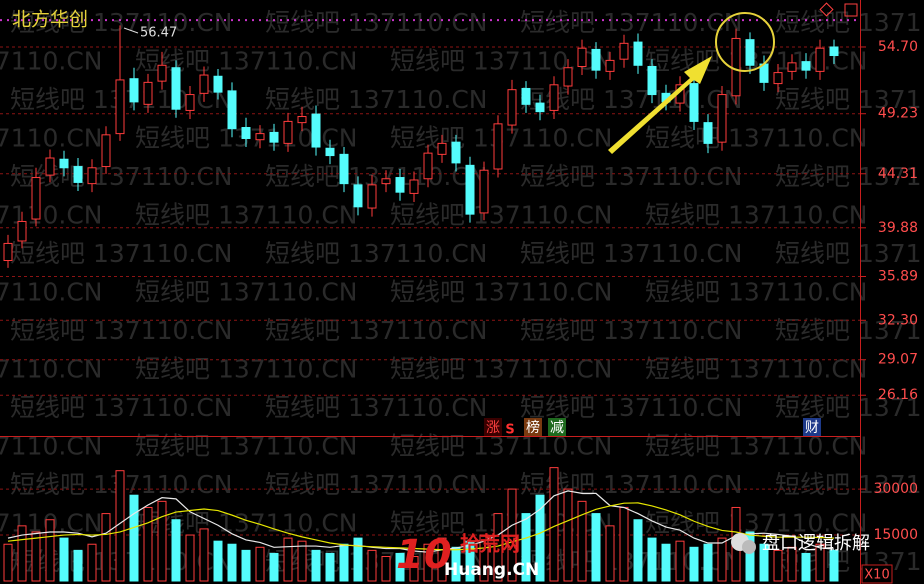 The height and width of the screenshot is (584, 924). Describe the element at coordinates (895, 489) in the screenshot. I see `y-tick-label: 30000` at that location.